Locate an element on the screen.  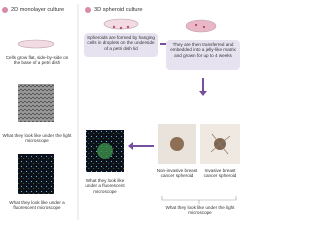
section-title: 2D monolayer culture is located at coordinates (38, 10).